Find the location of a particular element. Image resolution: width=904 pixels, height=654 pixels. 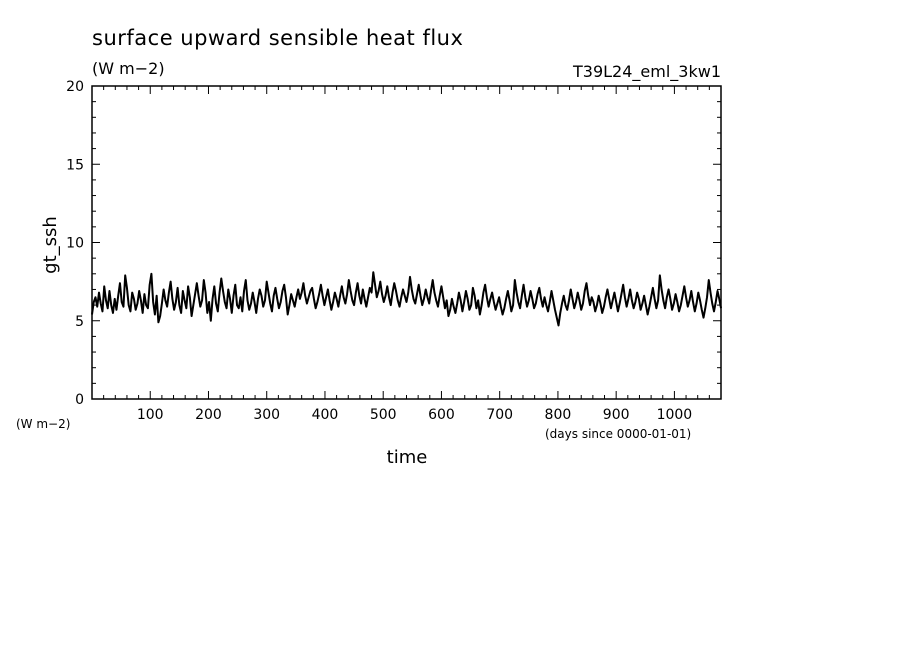

chart-title: surface upward sensible heat flux is located at coordinates (277, 38).